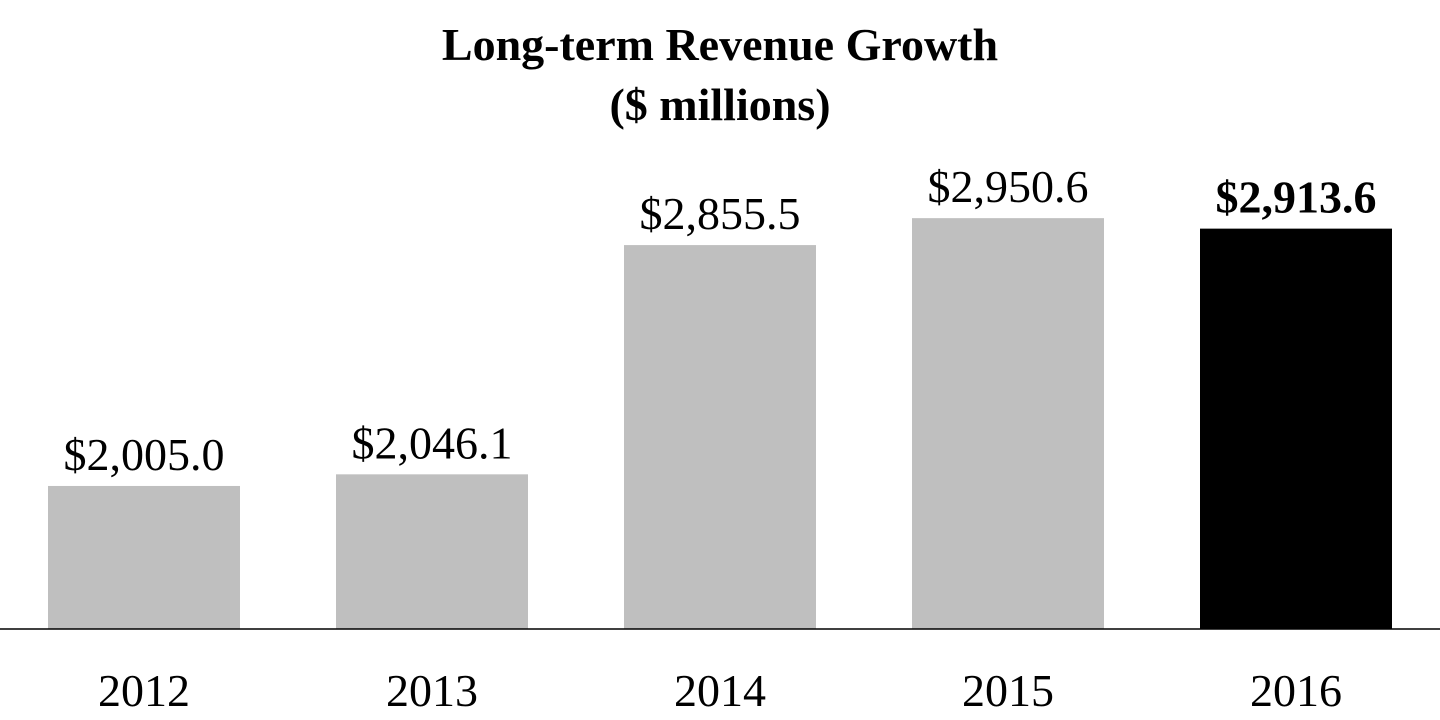 The height and width of the screenshot is (720, 1440). What do you see at coordinates (720, 213) in the screenshot?
I see `value-label-2014: $2,855.5` at bounding box center [720, 213].